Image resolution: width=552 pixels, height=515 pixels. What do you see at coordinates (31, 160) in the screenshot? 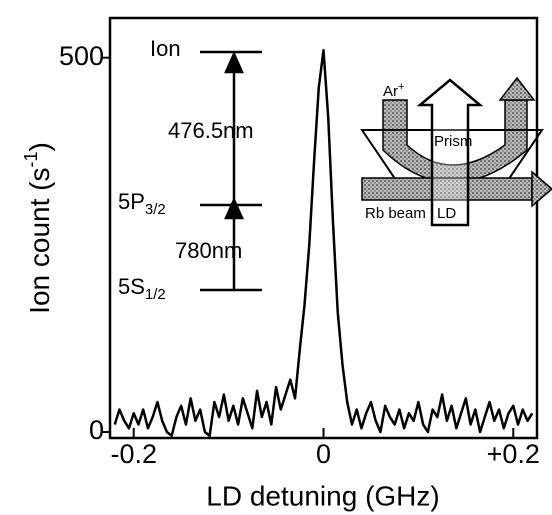
I see `y-title-sup: -1` at bounding box center [31, 160].